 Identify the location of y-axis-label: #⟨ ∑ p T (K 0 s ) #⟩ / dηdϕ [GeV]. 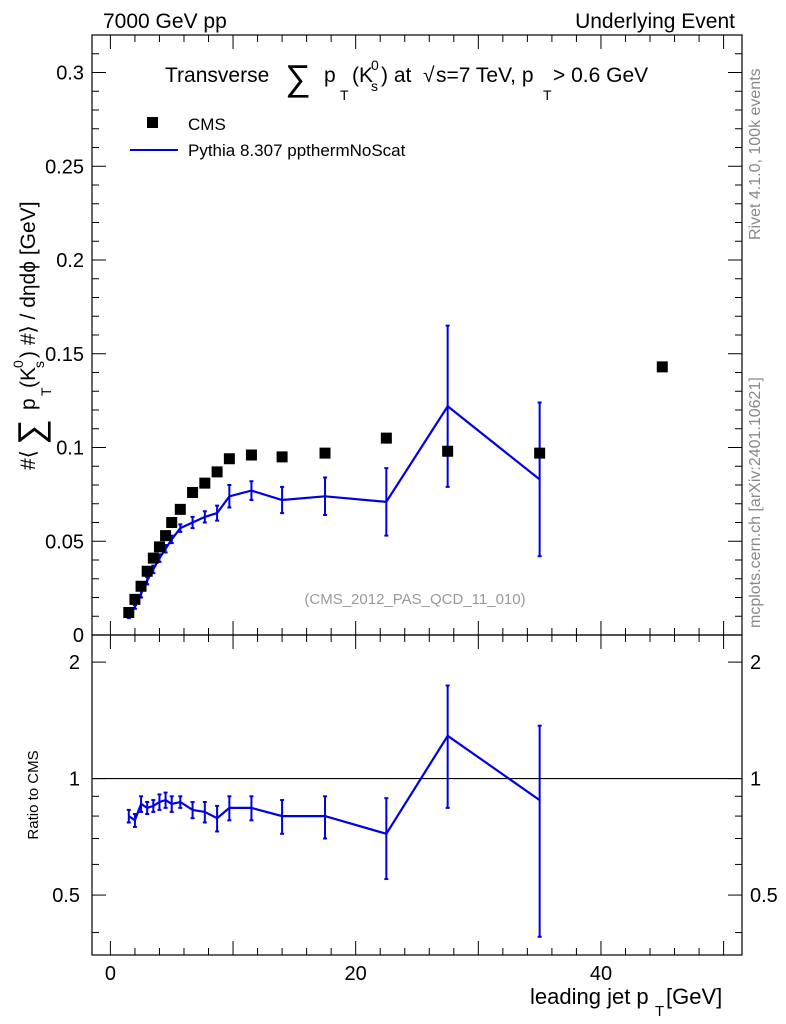
(32, 335).